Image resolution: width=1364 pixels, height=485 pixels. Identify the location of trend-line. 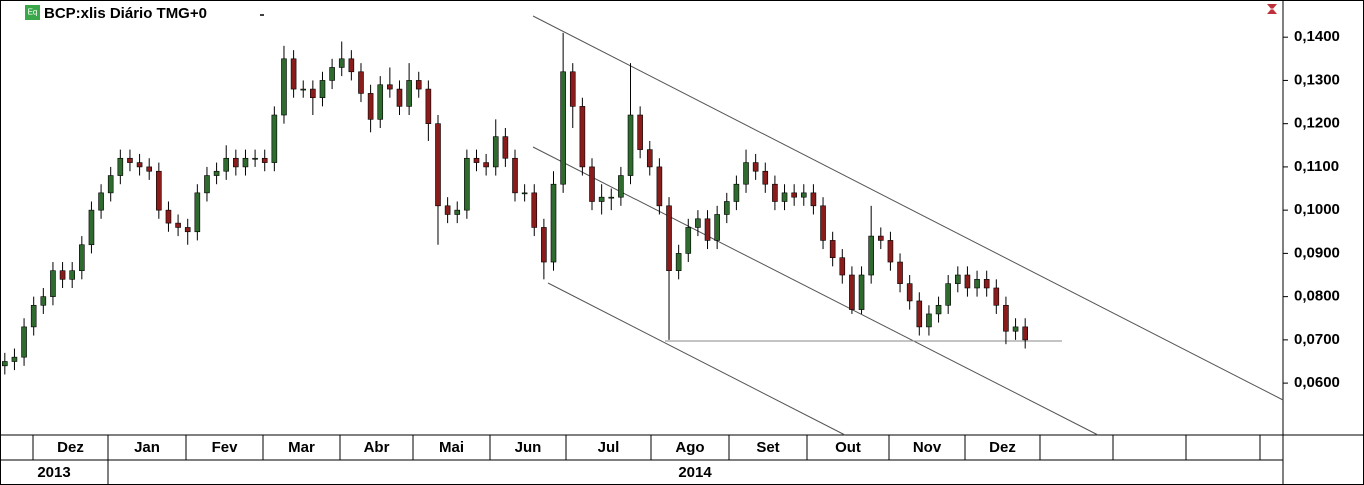
(696, 359).